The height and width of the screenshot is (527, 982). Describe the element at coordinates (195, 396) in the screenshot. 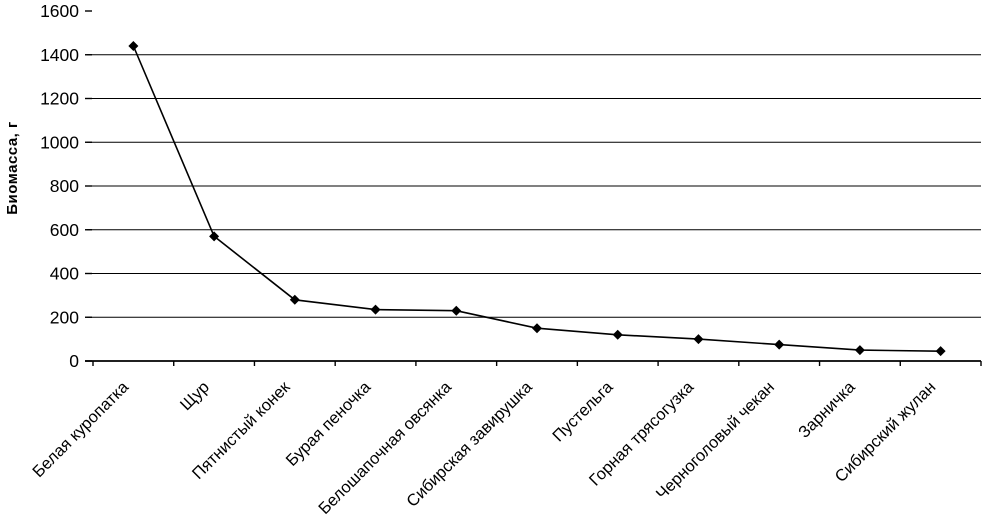

I see `x-tick-label: Щур` at that location.